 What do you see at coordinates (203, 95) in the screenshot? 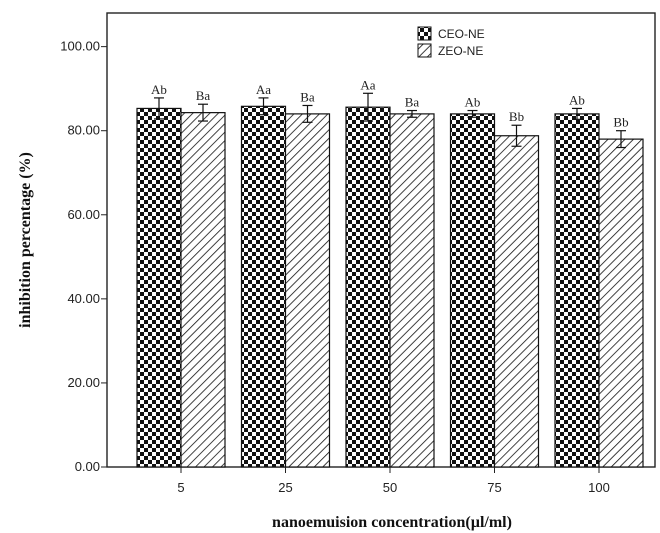
I see `bar-label-zeo-ne-5: Ba` at bounding box center [203, 95].